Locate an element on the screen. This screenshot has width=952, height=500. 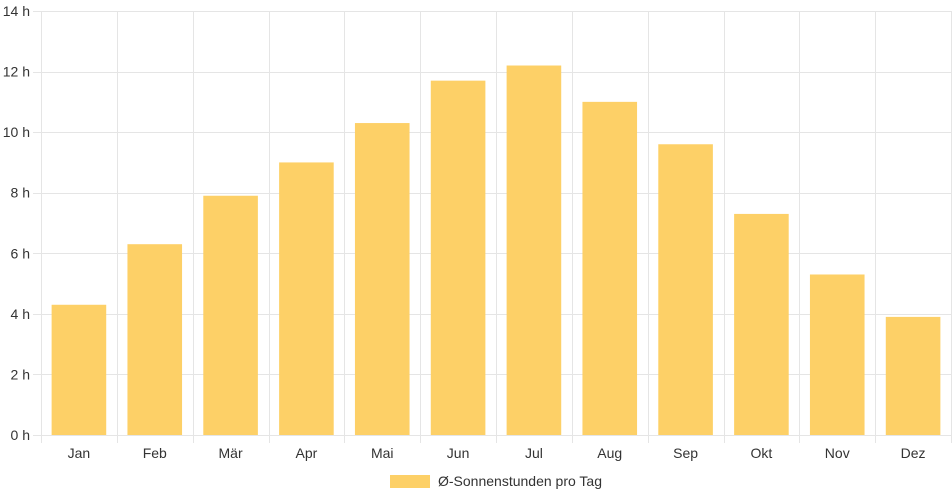
legend-label: Ø-Sonnenstunden pro Tag is located at coordinates (520, 481).